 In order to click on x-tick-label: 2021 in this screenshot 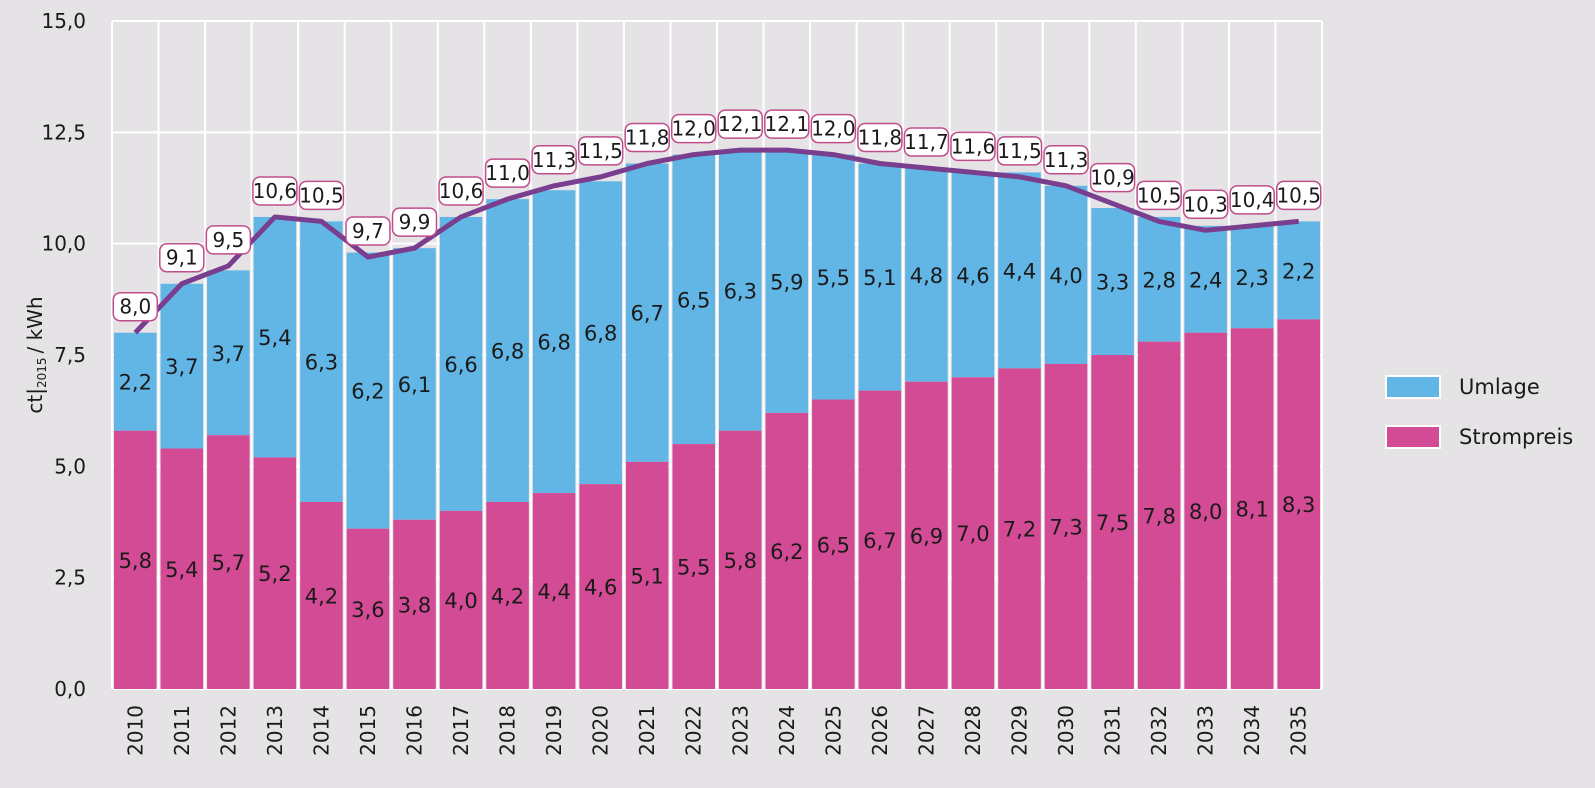, I will do `click(647, 730)`.